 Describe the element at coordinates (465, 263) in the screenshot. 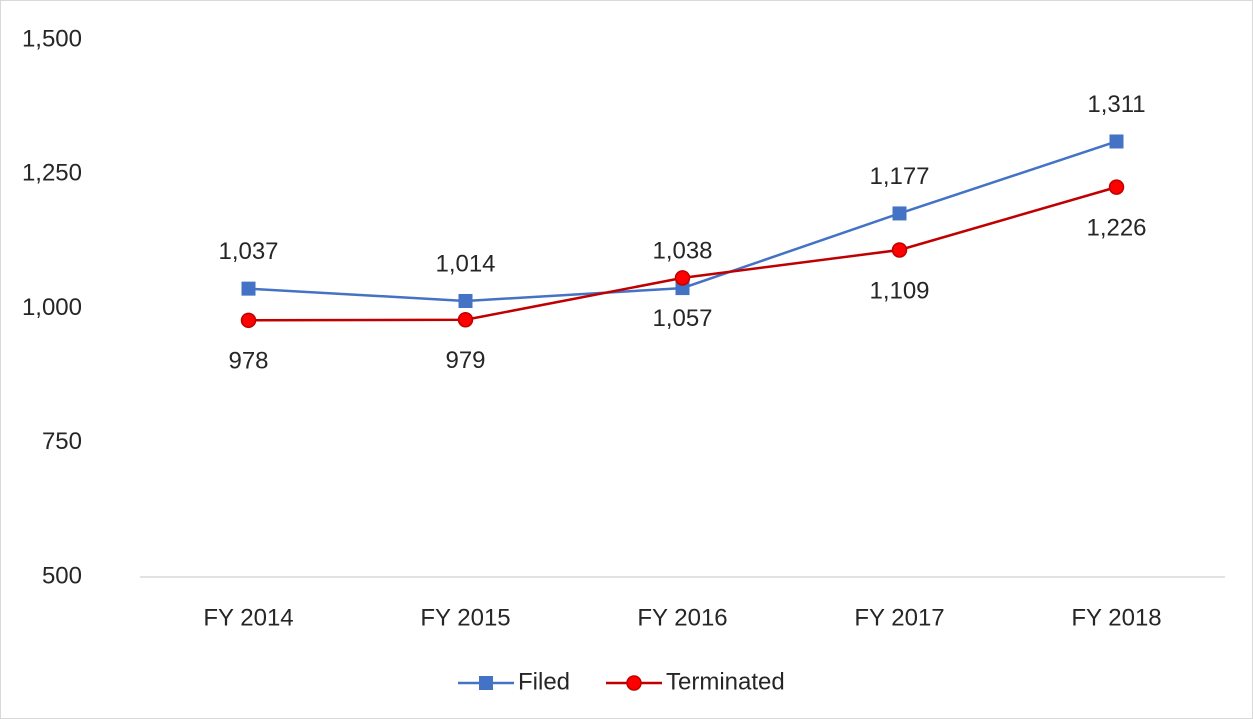

I see `data-label: 1,014` at that location.